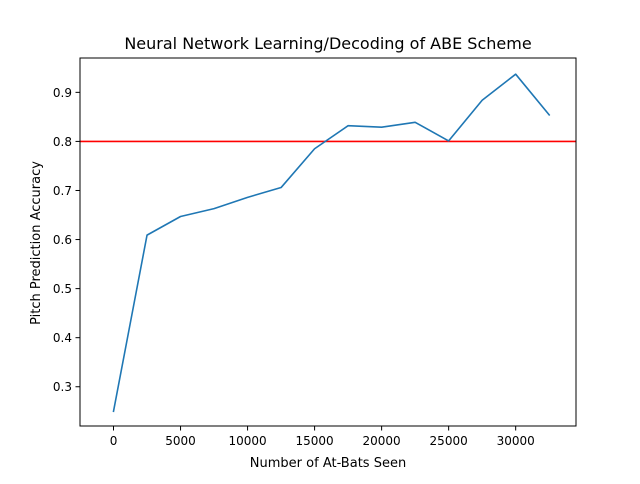  Describe the element at coordinates (62, 338) in the screenshot. I see `y-tick-label: 0.4` at that location.